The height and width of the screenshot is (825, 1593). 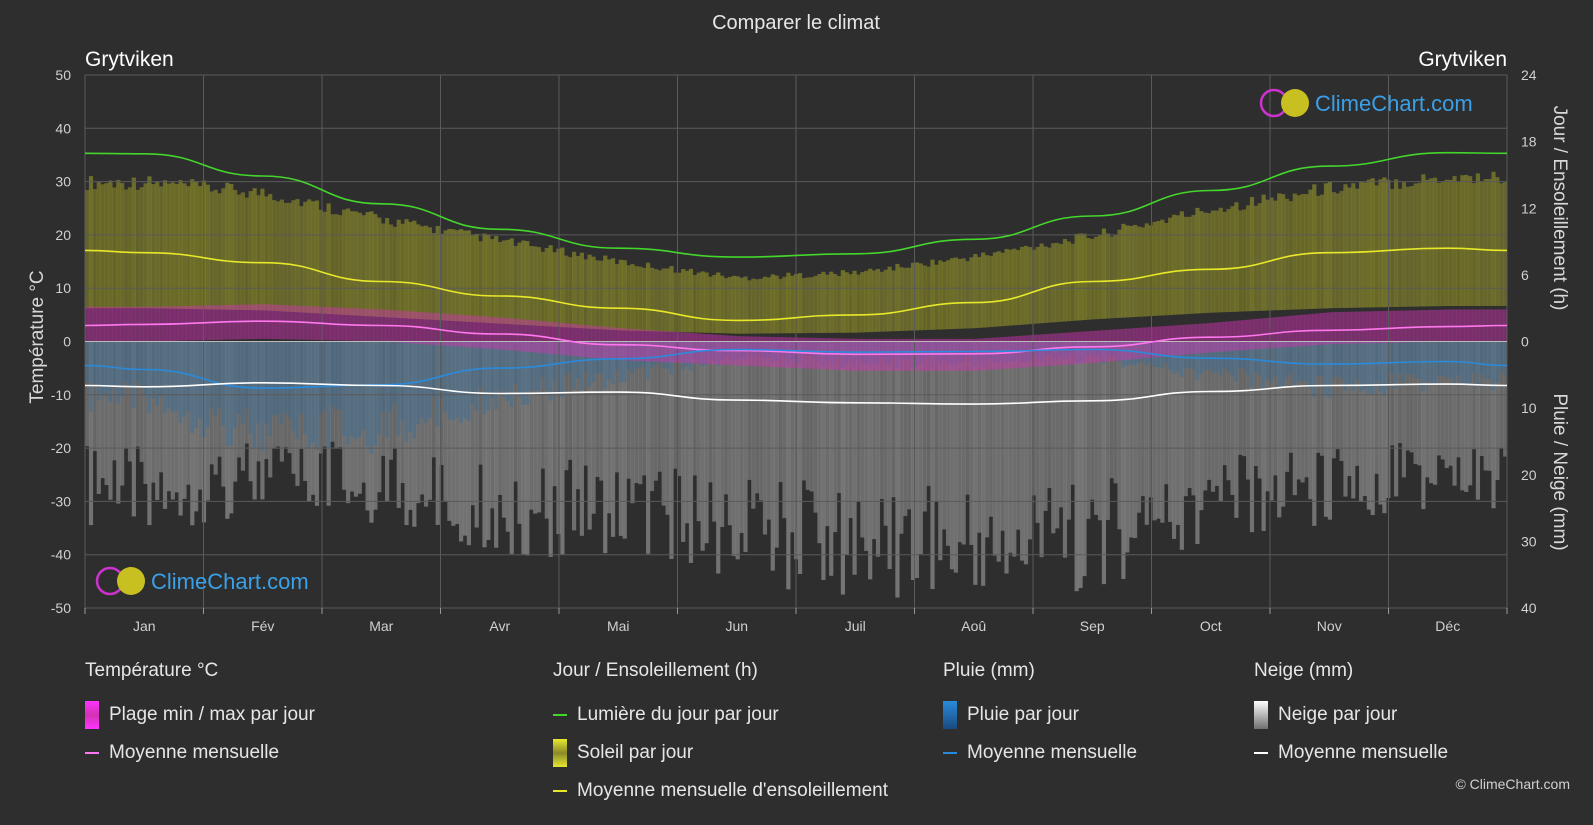 What do you see at coordinates (736, 626) in the screenshot?
I see `month-tick-label: Jun` at bounding box center [736, 626].